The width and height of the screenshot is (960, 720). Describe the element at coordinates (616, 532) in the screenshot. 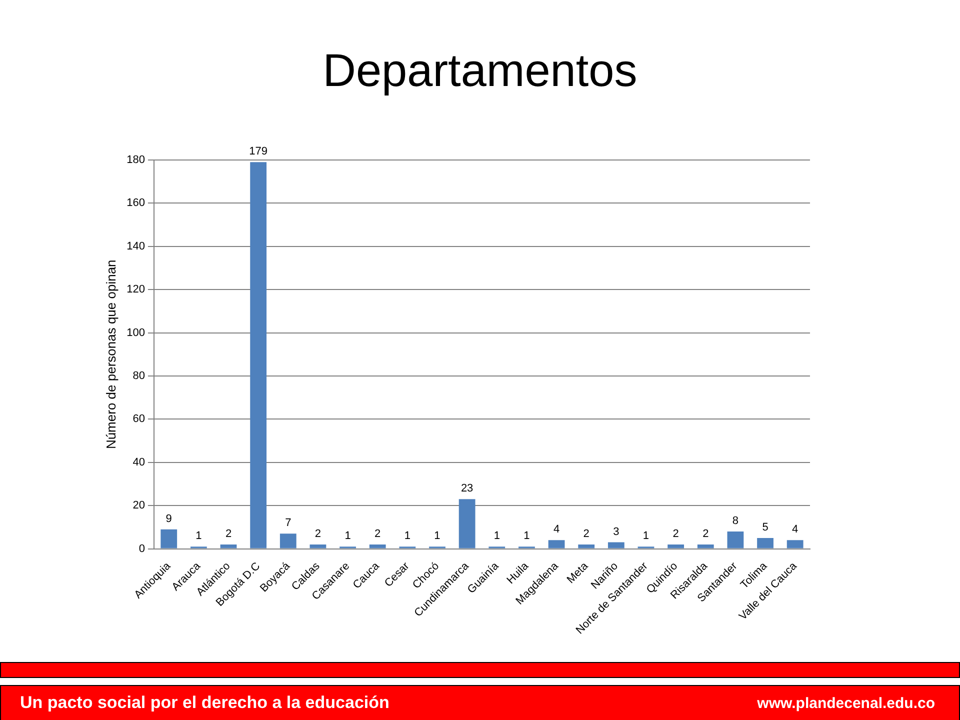

I see `data-label: 3` at that location.